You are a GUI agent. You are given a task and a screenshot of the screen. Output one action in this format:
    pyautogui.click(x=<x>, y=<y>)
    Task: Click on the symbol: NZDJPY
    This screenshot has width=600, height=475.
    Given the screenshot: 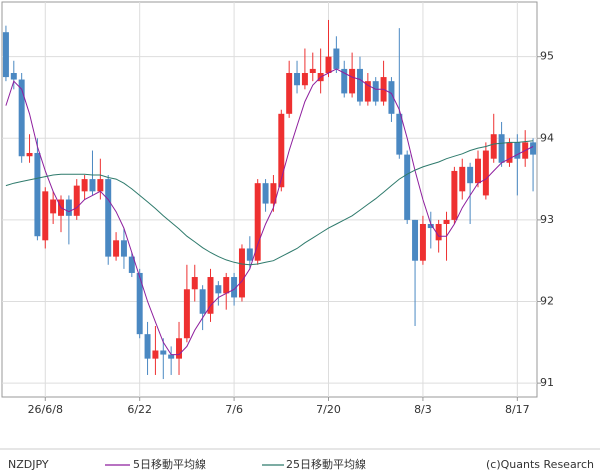 What is the action you would take?
    pyautogui.click(x=28, y=464)
    